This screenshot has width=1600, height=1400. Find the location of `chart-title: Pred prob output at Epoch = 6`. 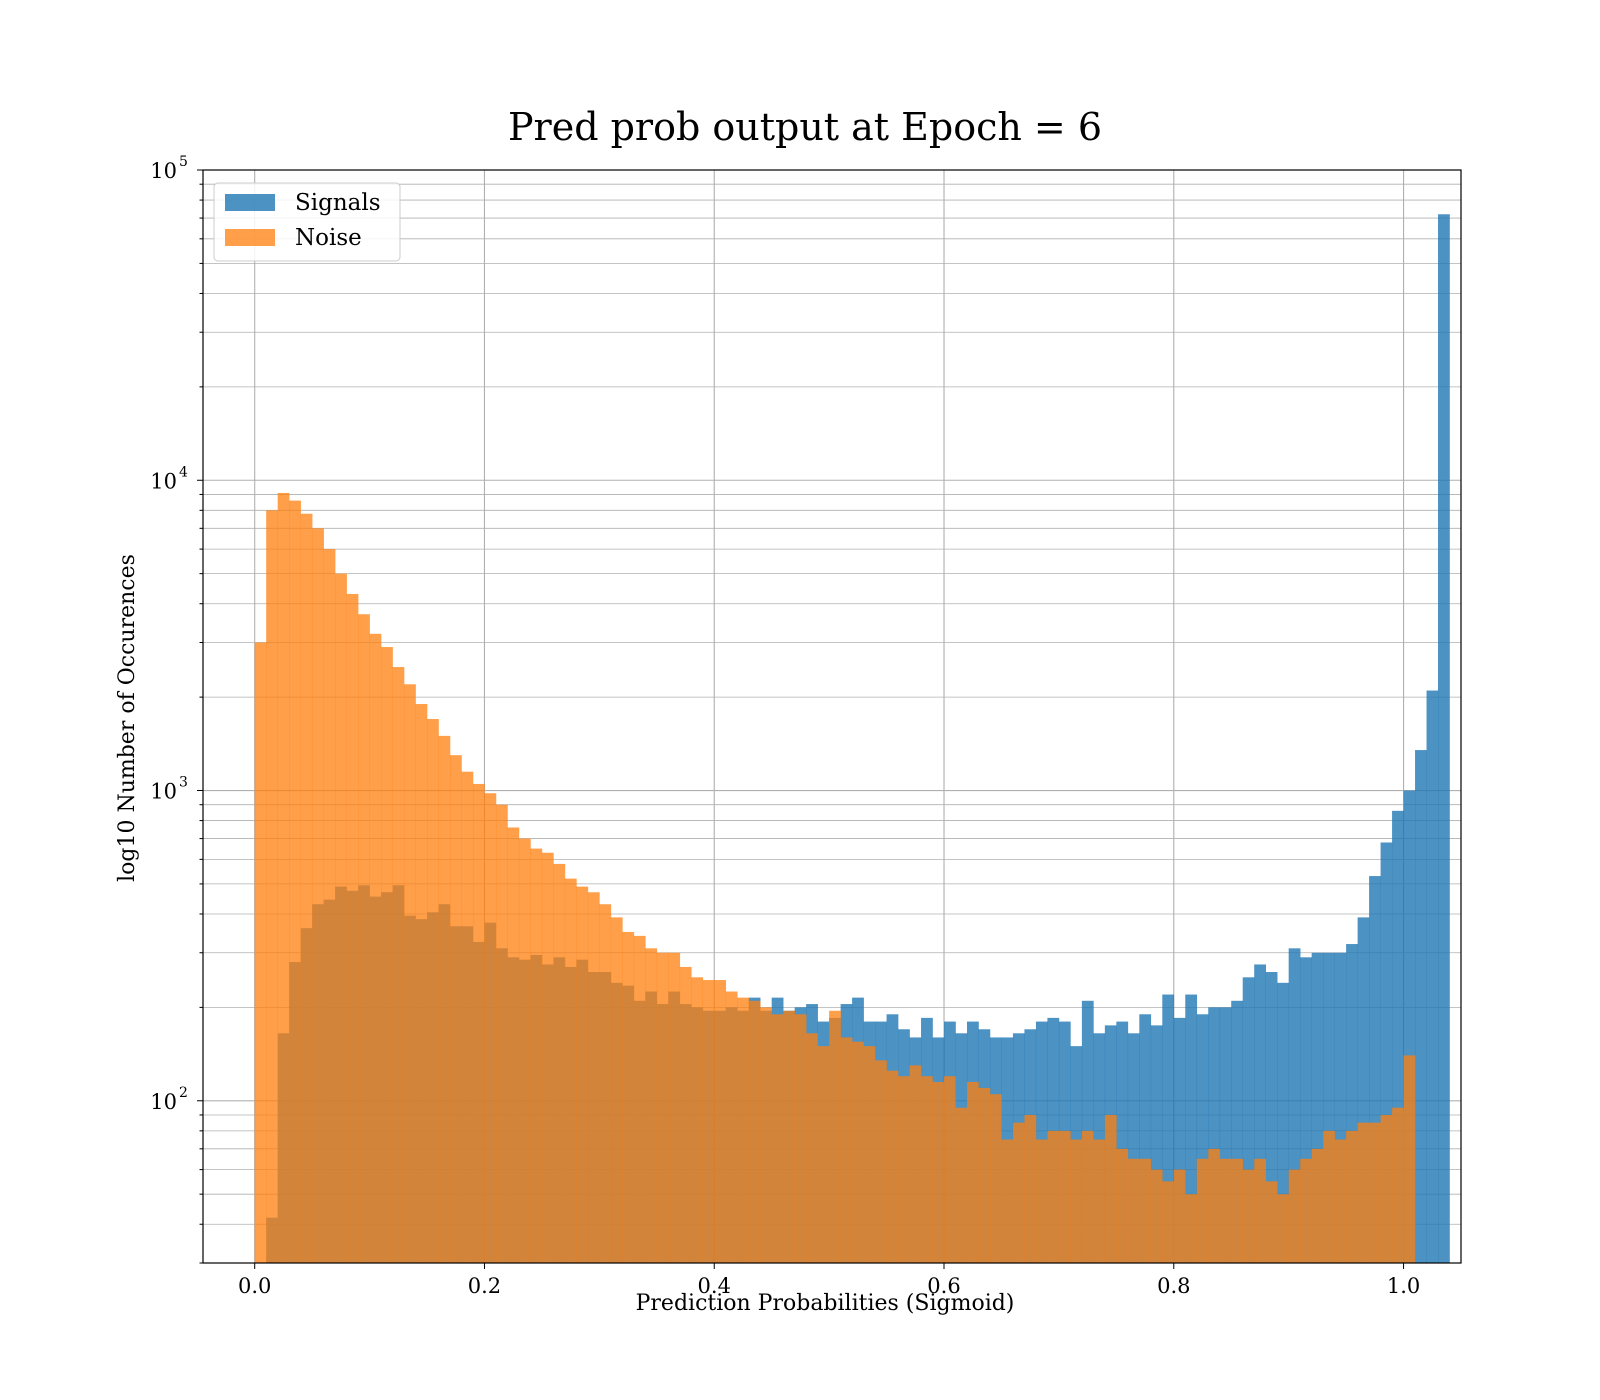

chart-title: Pred prob output at Epoch = 6 is located at coordinates (805, 127).